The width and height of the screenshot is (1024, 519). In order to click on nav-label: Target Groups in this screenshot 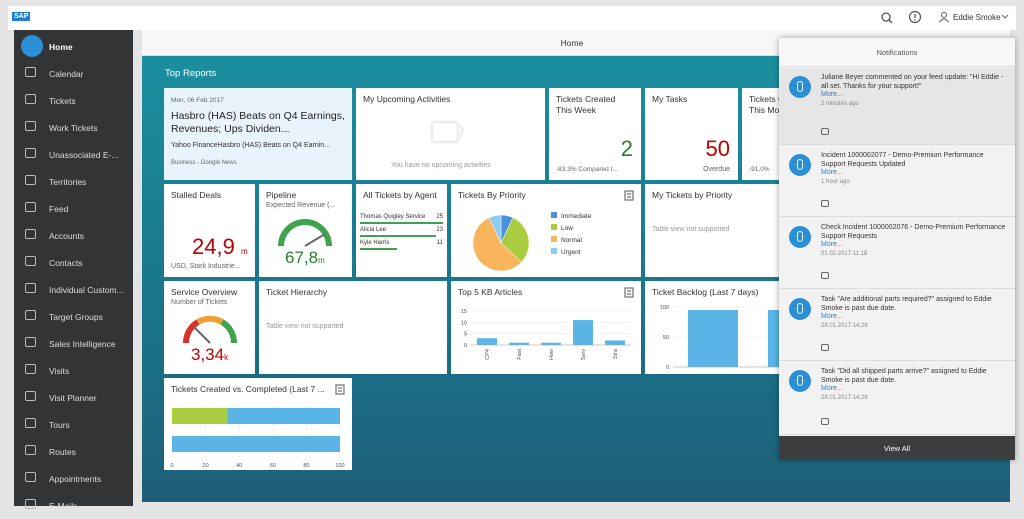, I will do `click(76, 317)`.